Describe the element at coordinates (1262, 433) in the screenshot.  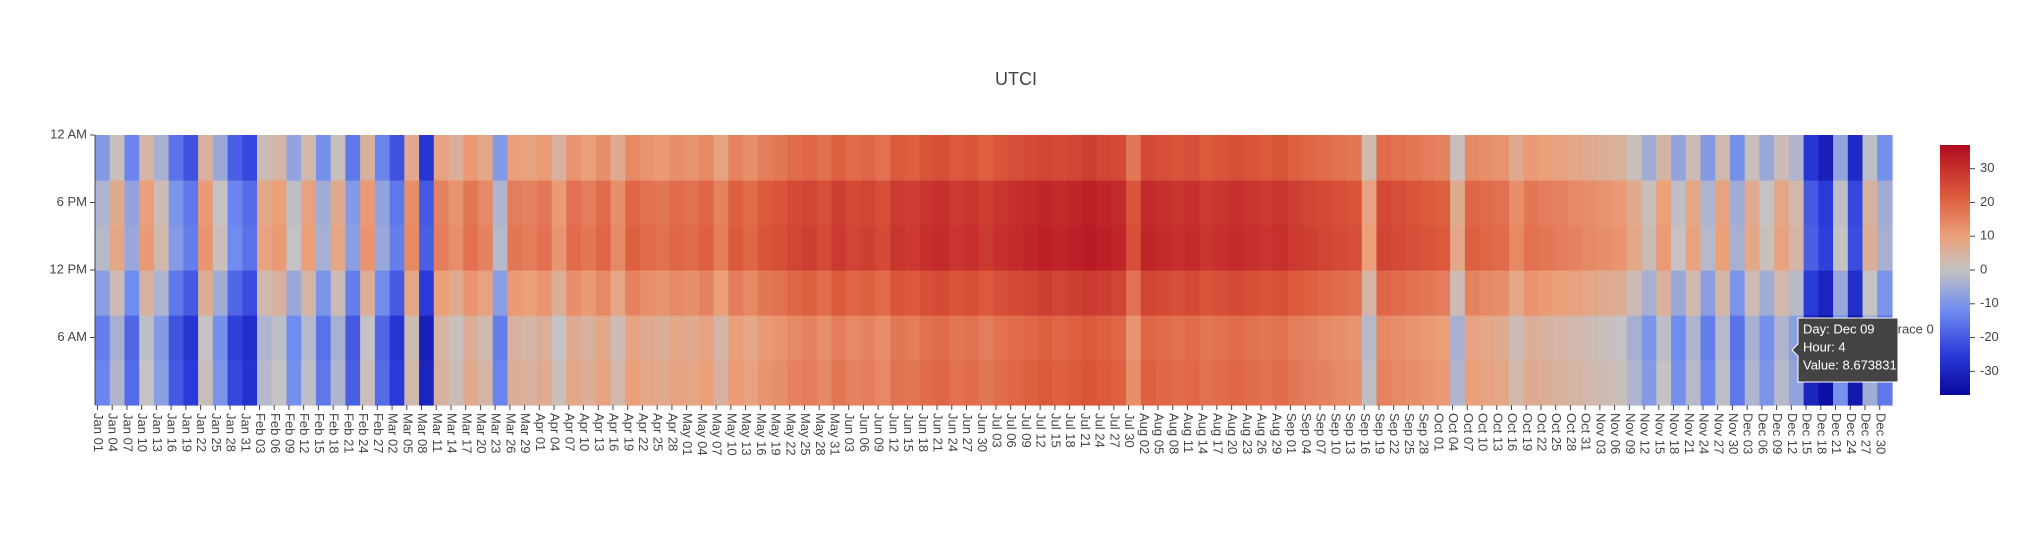
I see `x-tick-label: Aug 26` at that location.